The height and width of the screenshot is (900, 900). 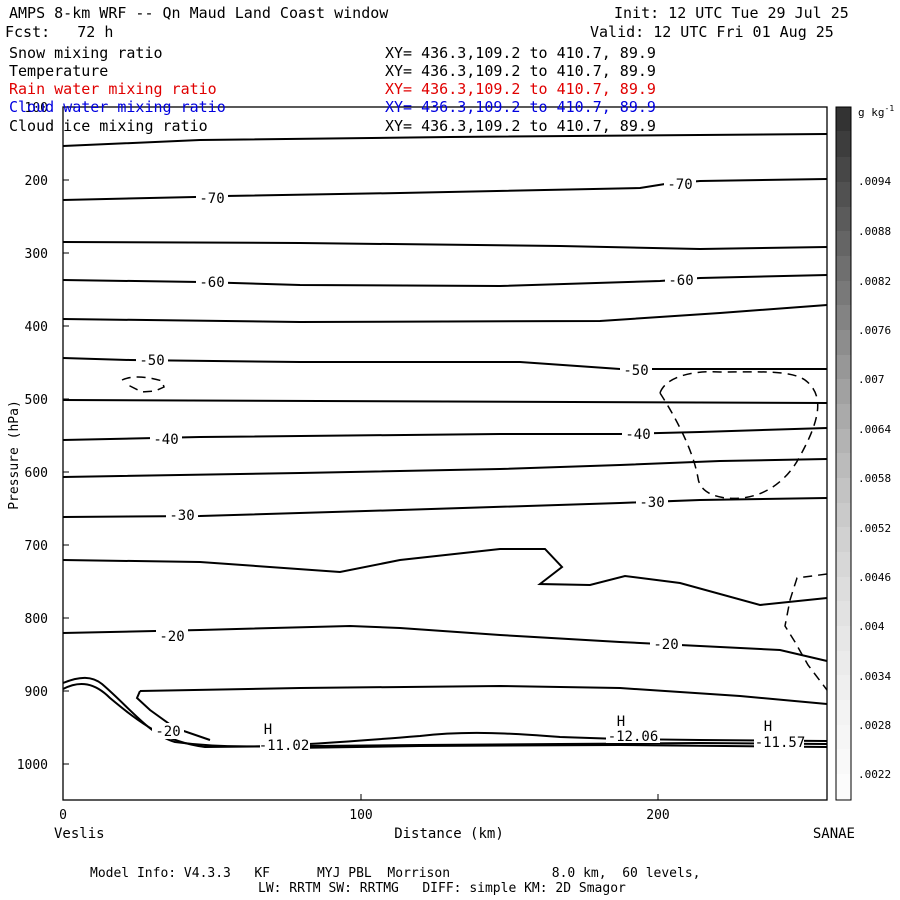 What do you see at coordinates (874, 528) in the screenshot?
I see `colorbar-label: .0052` at bounding box center [874, 528].